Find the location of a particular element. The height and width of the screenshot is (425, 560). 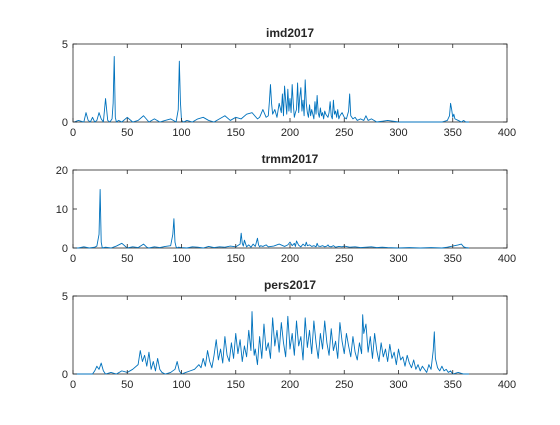

y-tick-label: 20 is located at coordinates (62, 171).